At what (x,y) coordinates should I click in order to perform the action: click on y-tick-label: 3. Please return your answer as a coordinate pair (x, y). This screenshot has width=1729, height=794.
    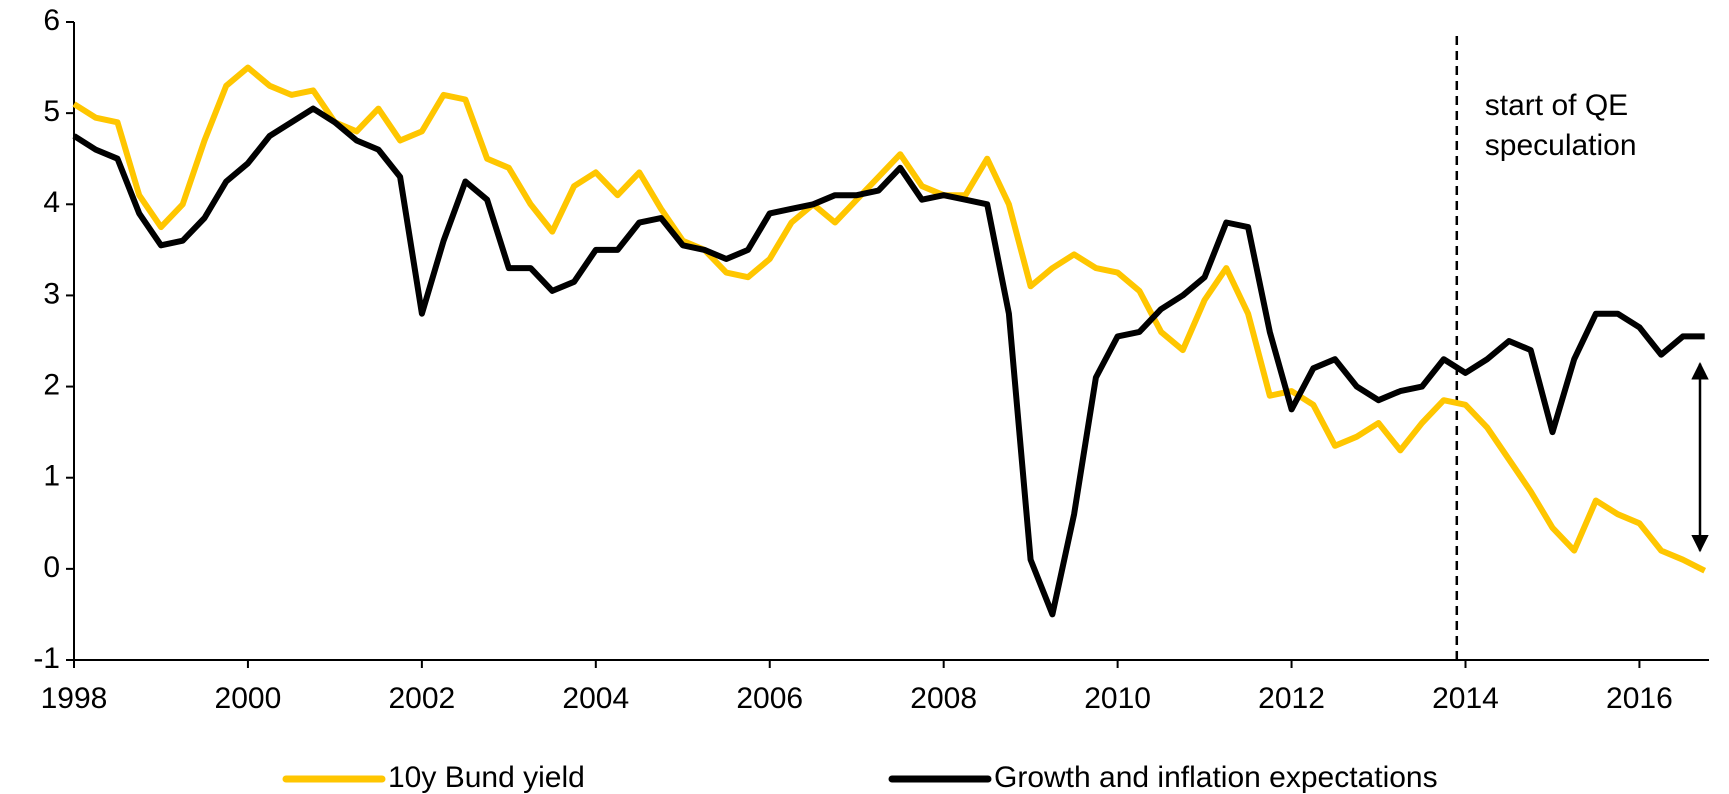
    Looking at the image, I should click on (51, 293).